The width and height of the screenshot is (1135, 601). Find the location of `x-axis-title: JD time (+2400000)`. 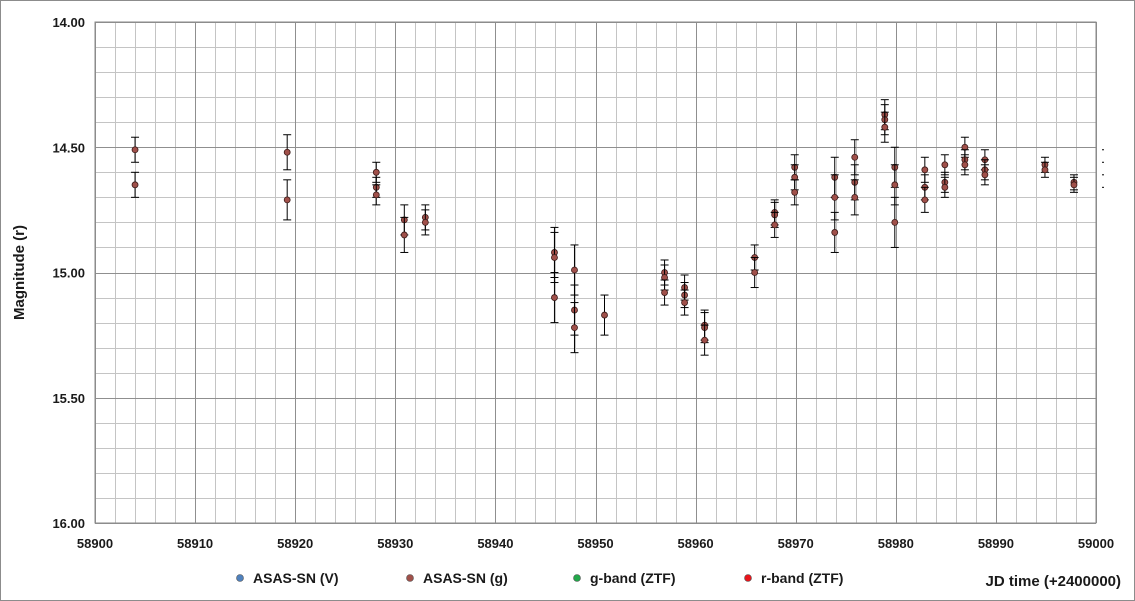

x-axis-title: JD time (+2400000) is located at coordinates (1054, 581).